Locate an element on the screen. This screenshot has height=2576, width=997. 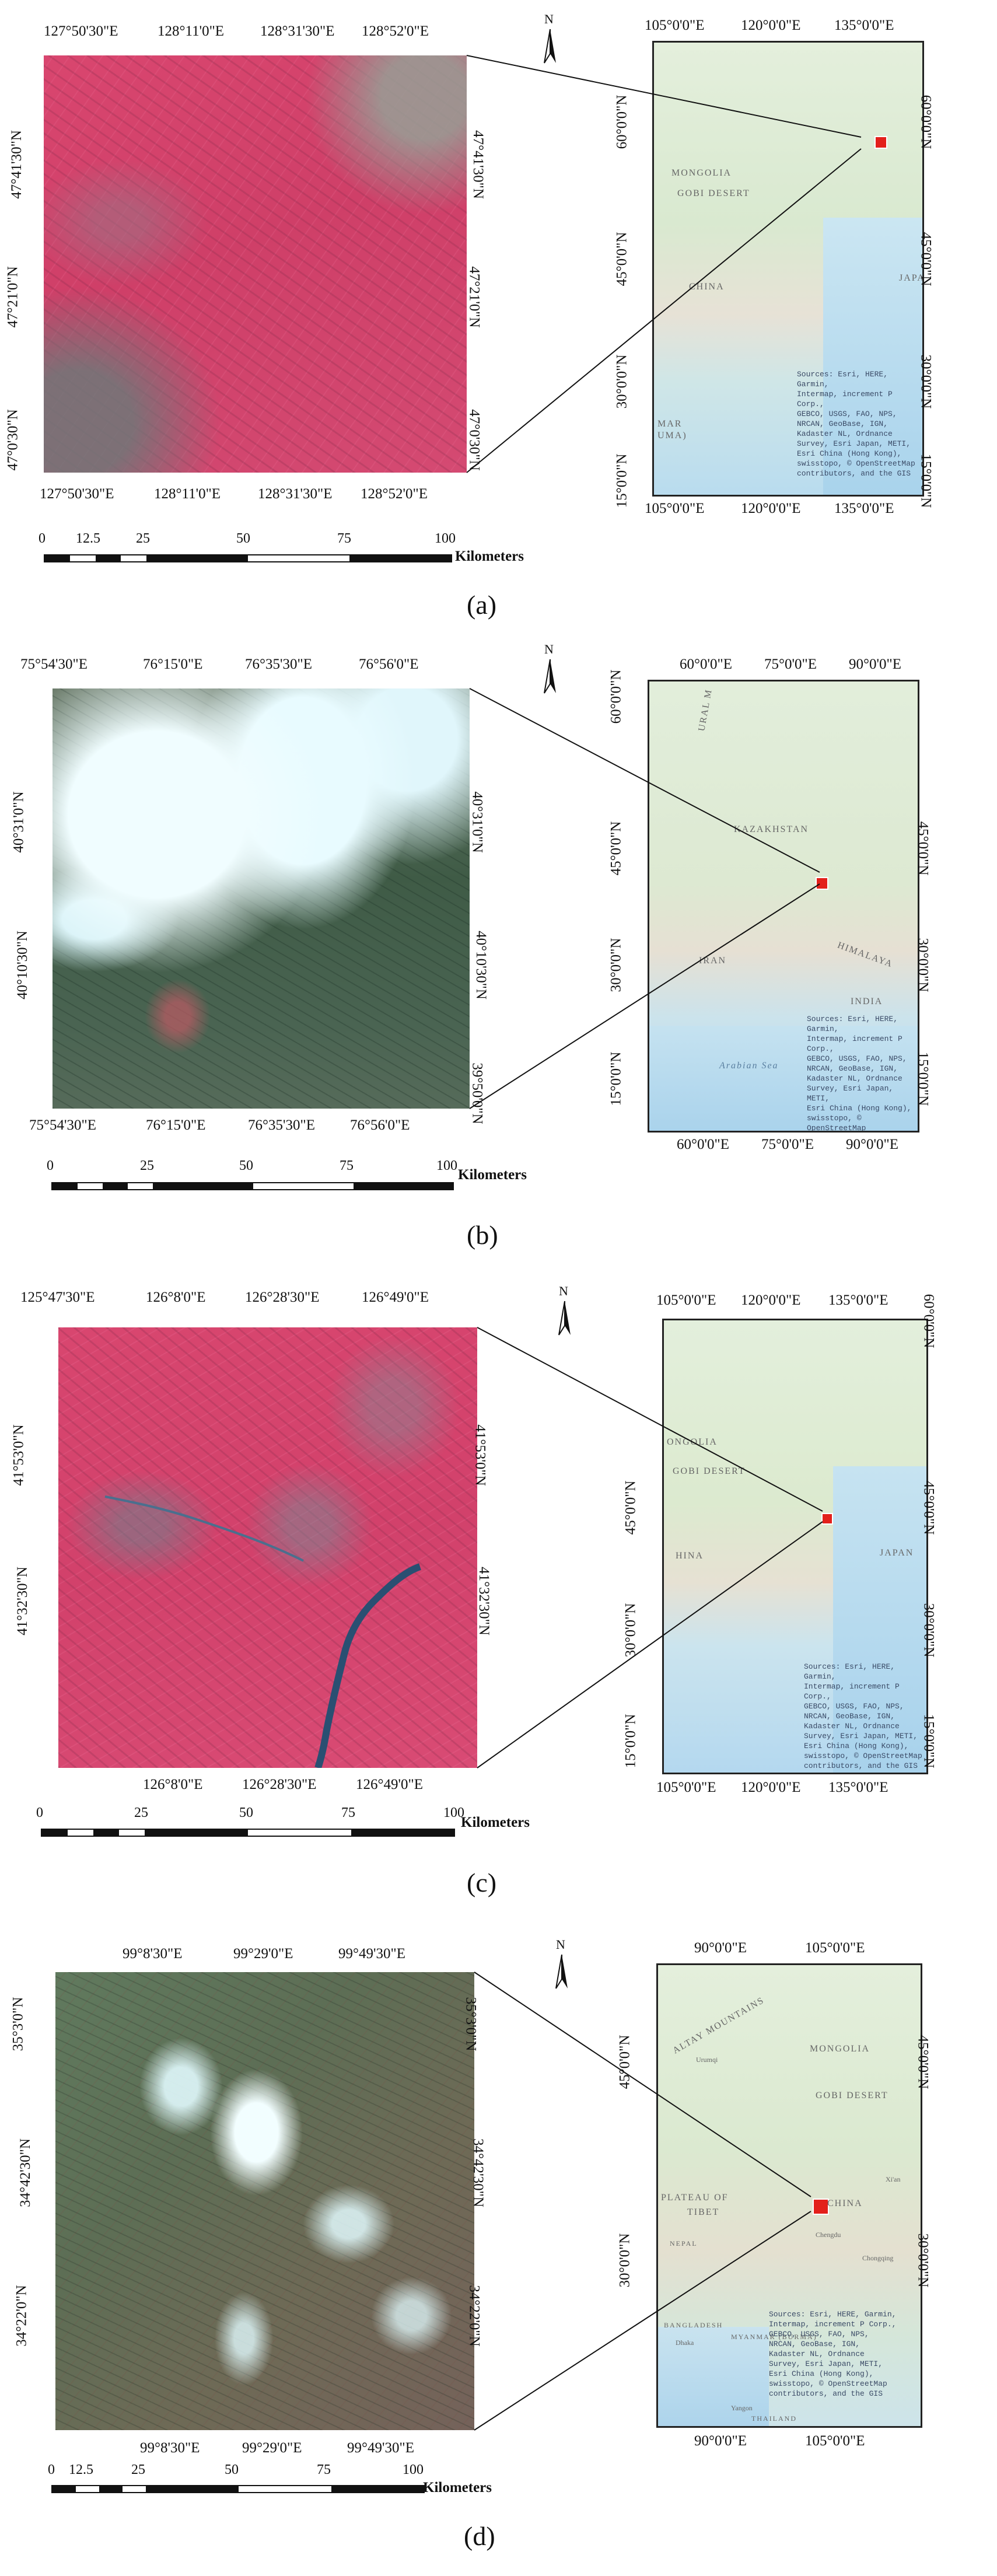
top-tick-4: 126°49'0"E is located at coordinates (395, 1297).